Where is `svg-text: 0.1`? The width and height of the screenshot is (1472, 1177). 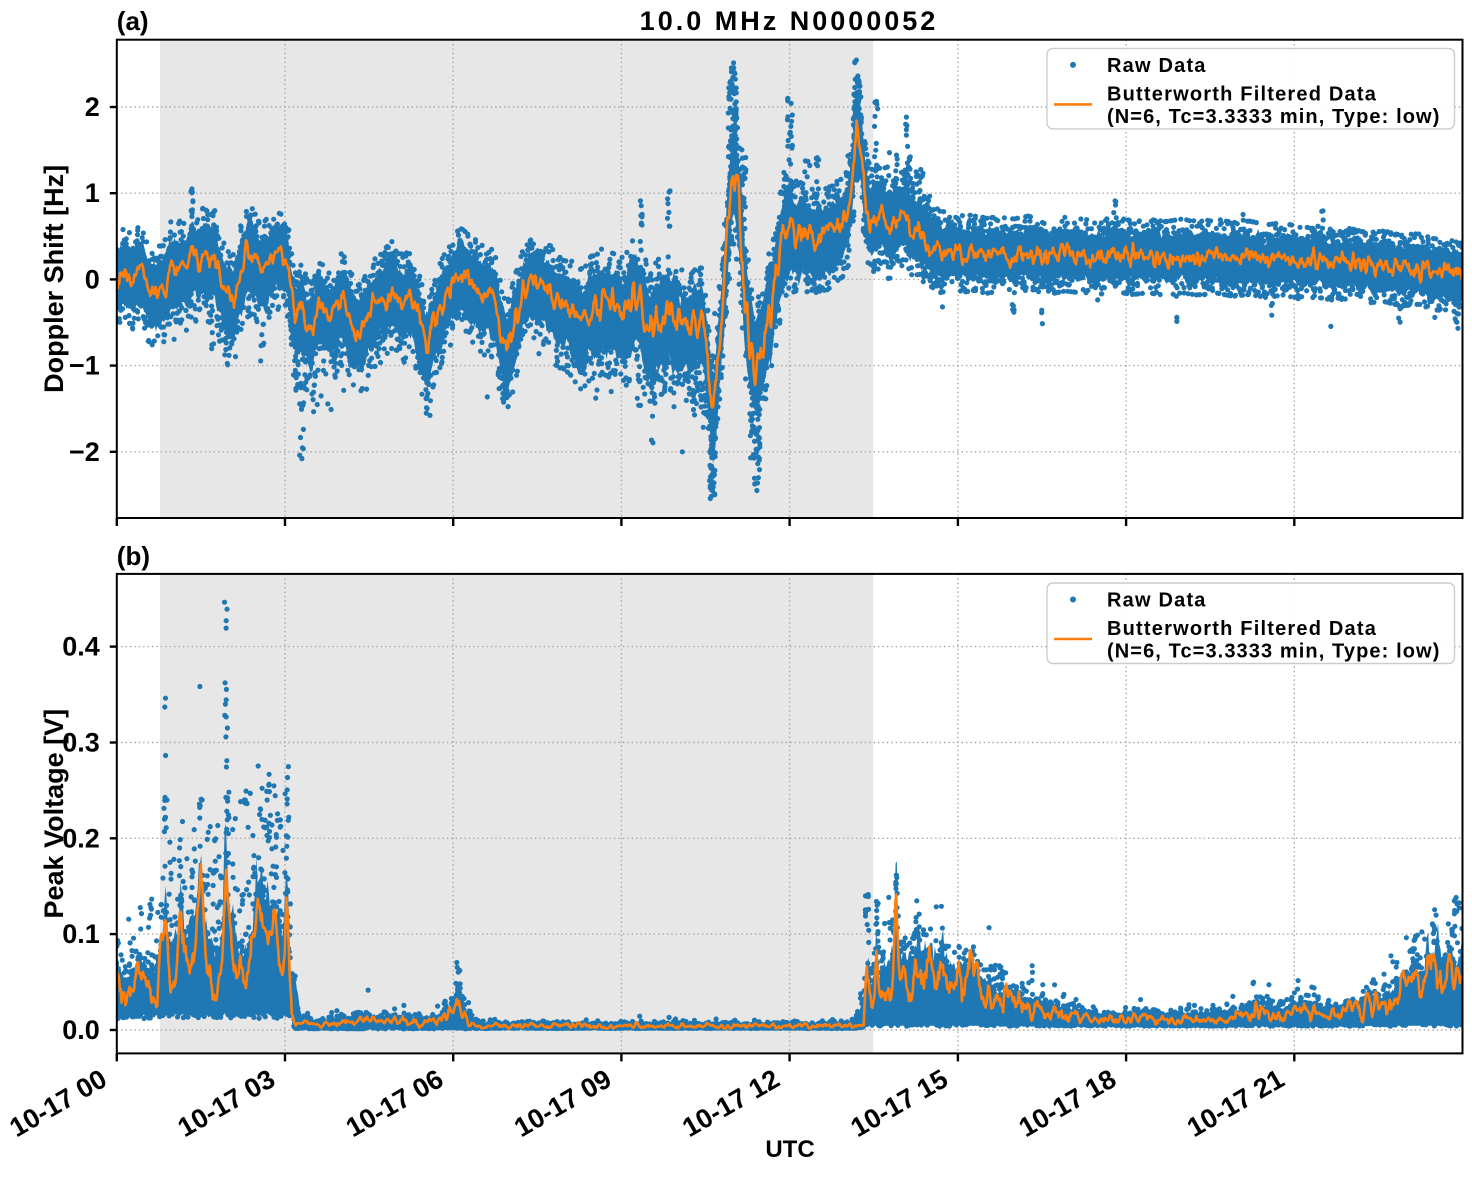 svg-text: 0.1 is located at coordinates (81, 934).